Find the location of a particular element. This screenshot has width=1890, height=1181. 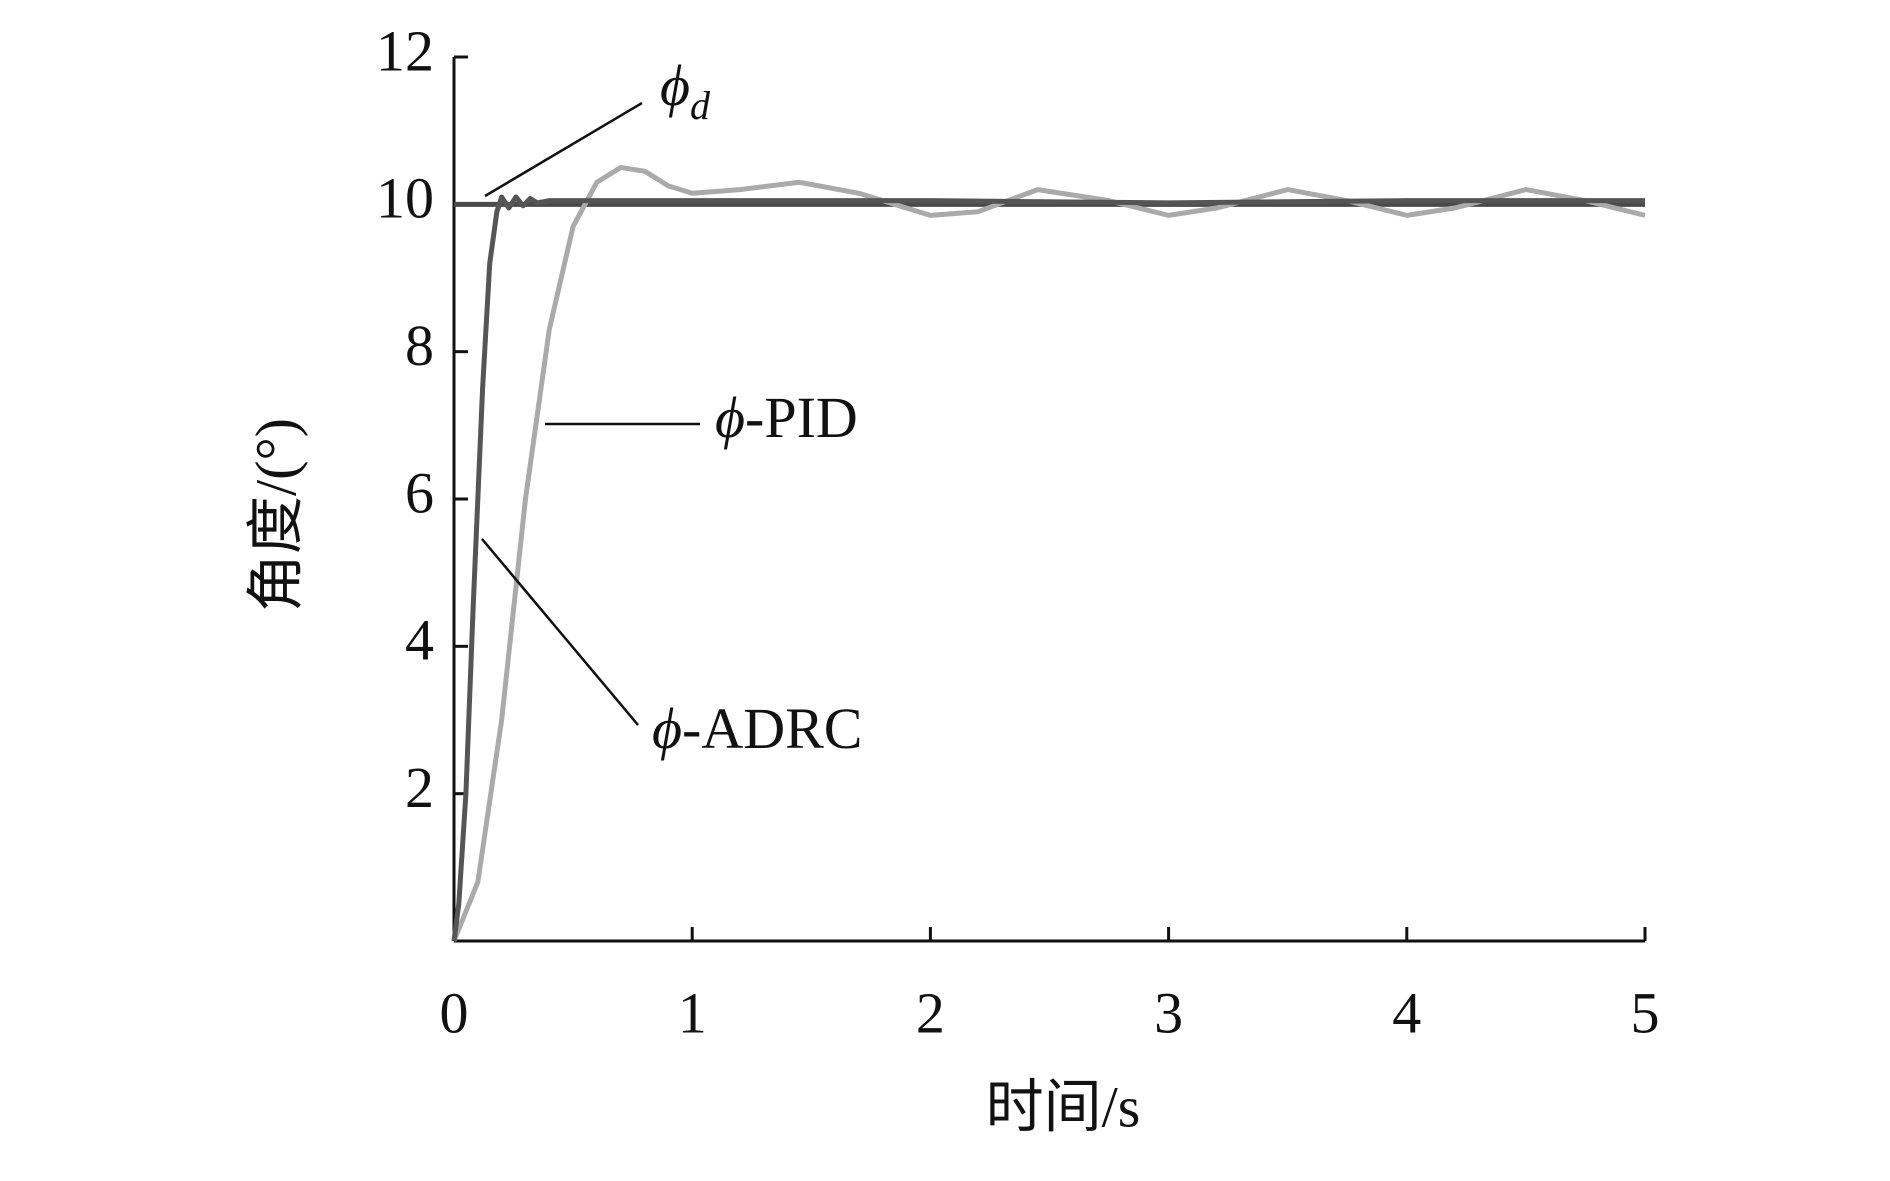

x-tick-label: 3 is located at coordinates (1168, 1012).